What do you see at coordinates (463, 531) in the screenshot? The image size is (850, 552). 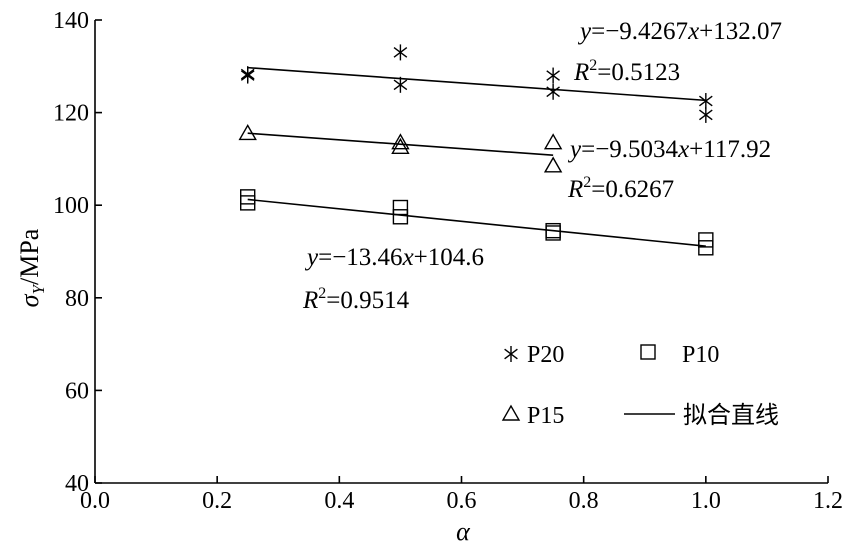 I see `x-axis-title: α` at bounding box center [463, 531].